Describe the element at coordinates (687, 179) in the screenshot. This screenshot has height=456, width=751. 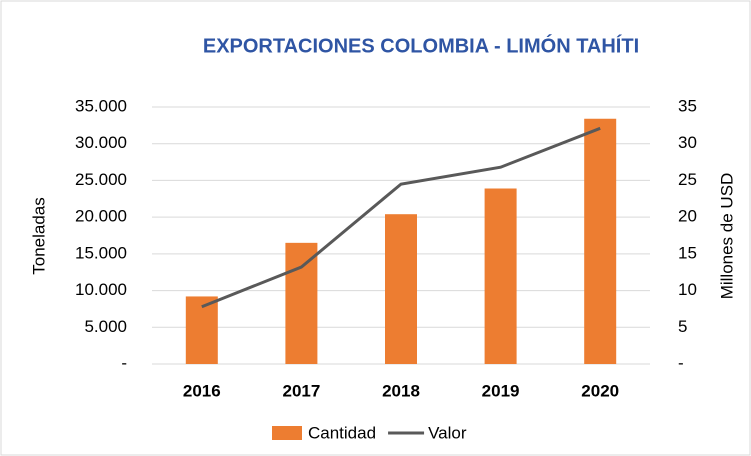
I see `y2-tick-label: 25` at that location.